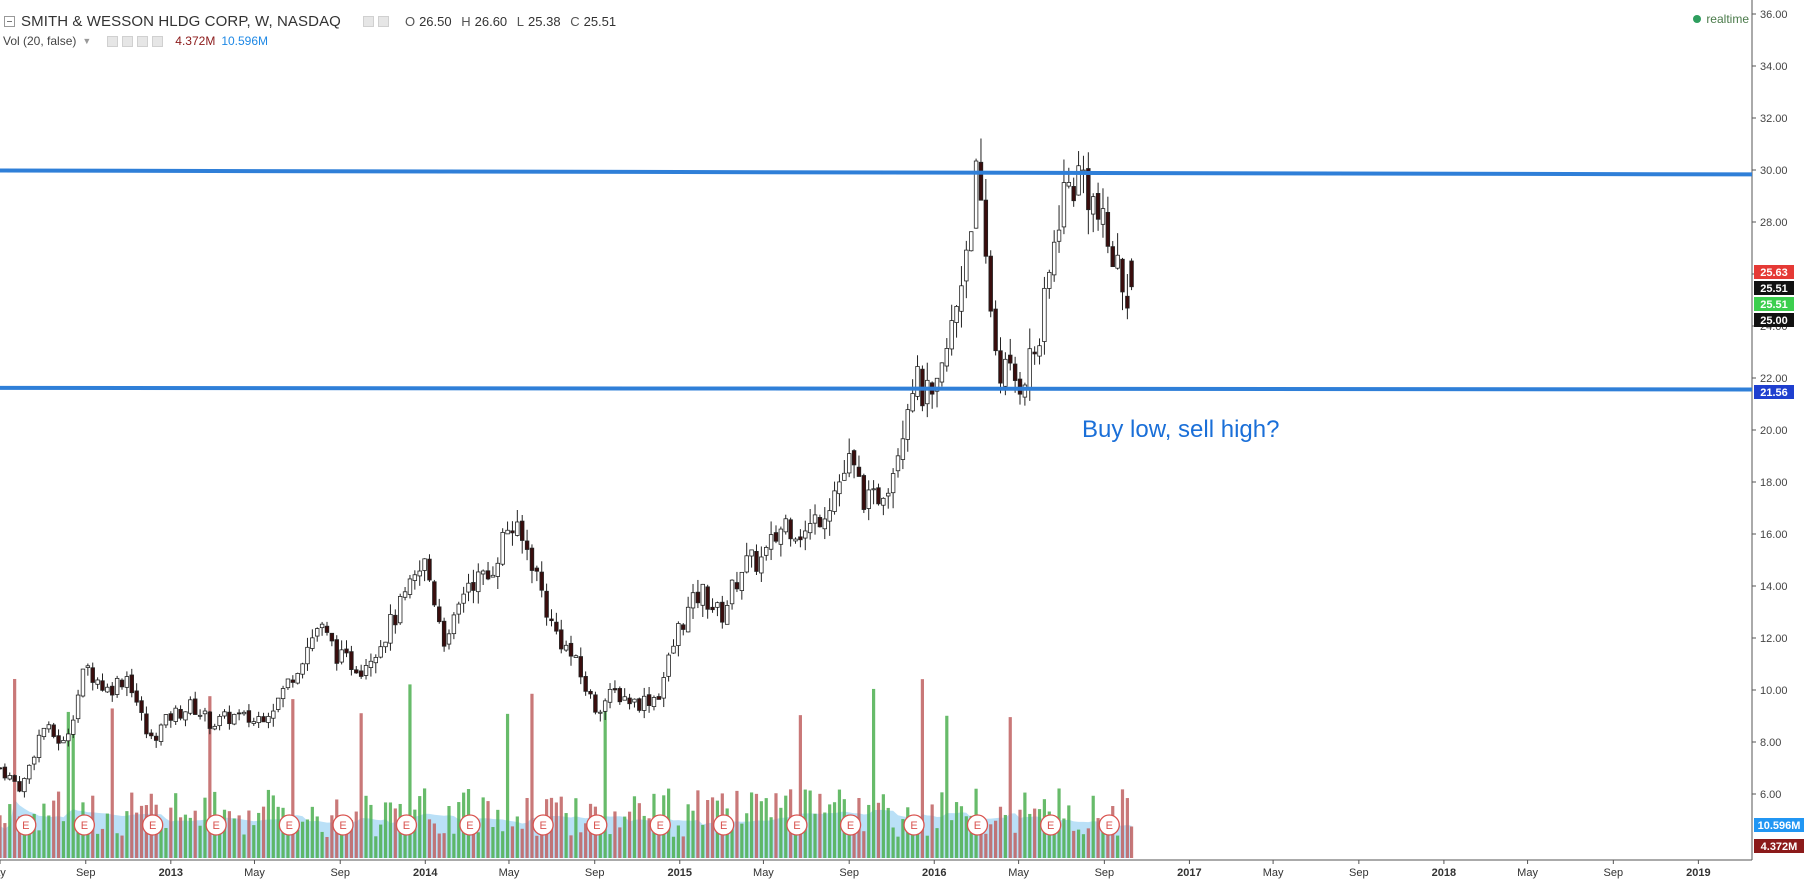 This screenshot has height=882, width=1809. I want to click on status-dot-icon, so click(1697, 19).